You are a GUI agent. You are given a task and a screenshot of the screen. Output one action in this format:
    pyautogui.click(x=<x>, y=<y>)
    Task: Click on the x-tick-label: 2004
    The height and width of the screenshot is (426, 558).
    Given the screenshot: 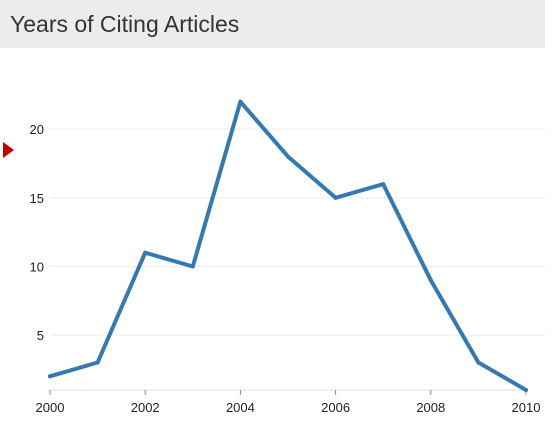 What is the action you would take?
    pyautogui.click(x=240, y=407)
    